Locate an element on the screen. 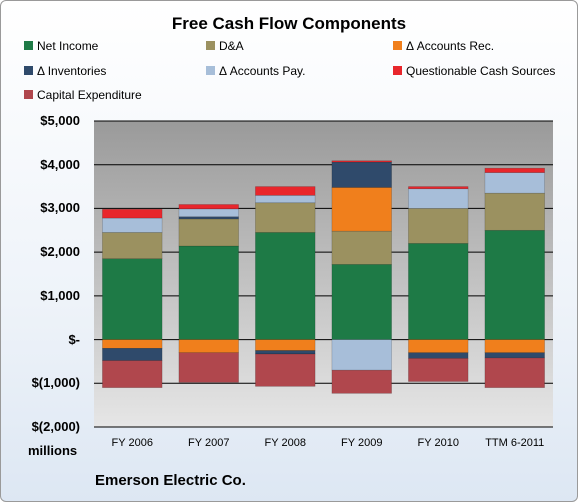 This screenshot has height=502, width=578. legend-item: Capital Expenditure is located at coordinates (83, 95).